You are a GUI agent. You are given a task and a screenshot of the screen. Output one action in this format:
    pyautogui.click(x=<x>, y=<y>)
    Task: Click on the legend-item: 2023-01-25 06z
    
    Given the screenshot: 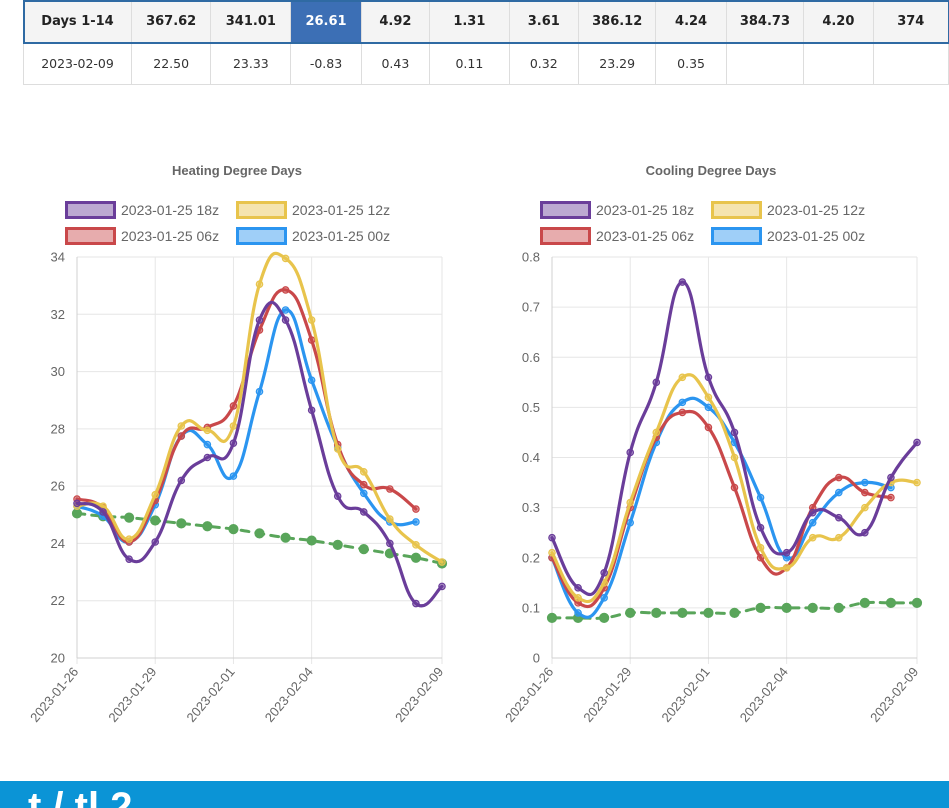 What is the action you would take?
    pyautogui.click(x=617, y=236)
    